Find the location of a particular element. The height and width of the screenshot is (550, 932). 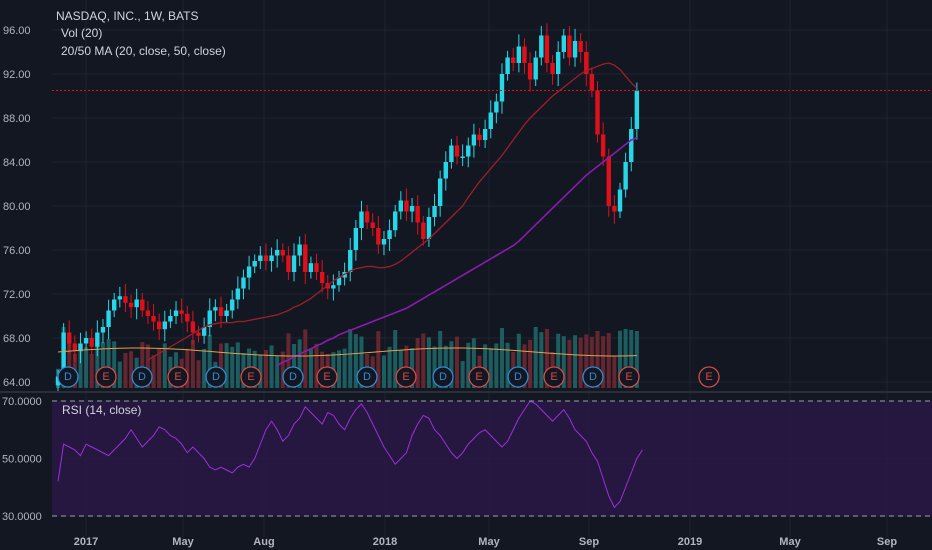

time-tick-label: 2017 is located at coordinates (86, 542).